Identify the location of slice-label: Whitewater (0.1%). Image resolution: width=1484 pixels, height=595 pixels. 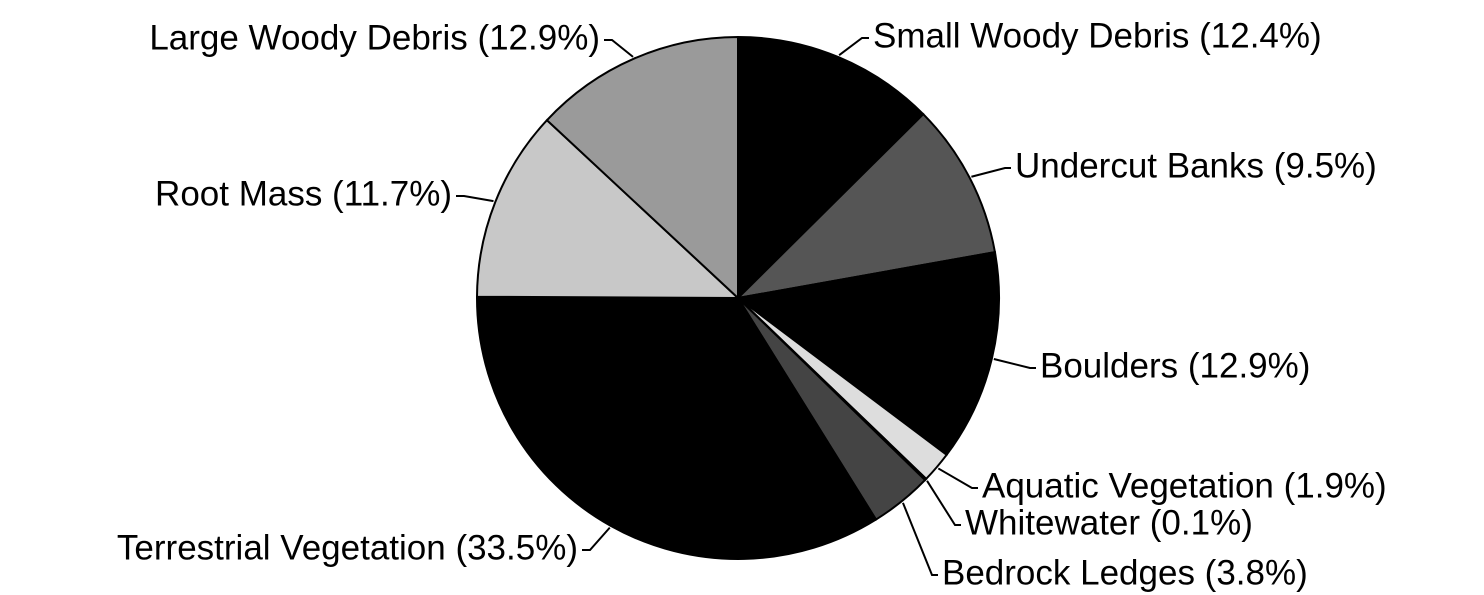
(1109, 522).